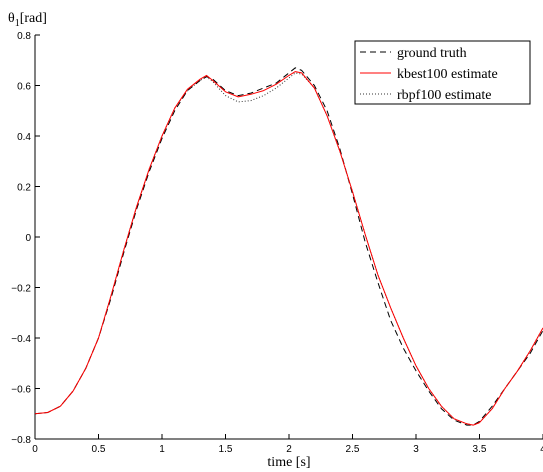 The image size is (543, 472). Describe the element at coordinates (432, 53) in the screenshot. I see `legend-label-ground-truth: ground truth` at that location.